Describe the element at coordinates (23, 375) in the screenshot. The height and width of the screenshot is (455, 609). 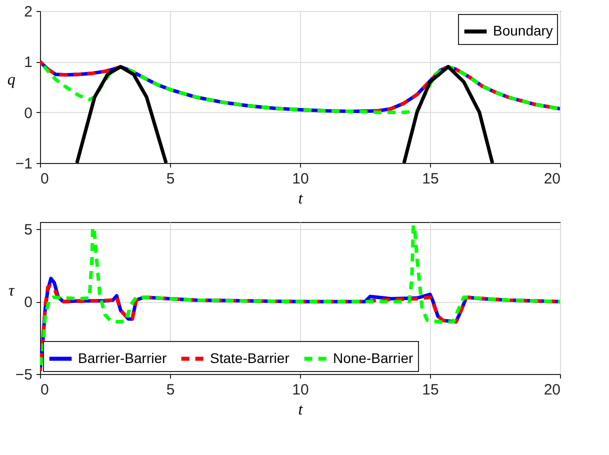
I see `y-tick-label: −5` at that location.